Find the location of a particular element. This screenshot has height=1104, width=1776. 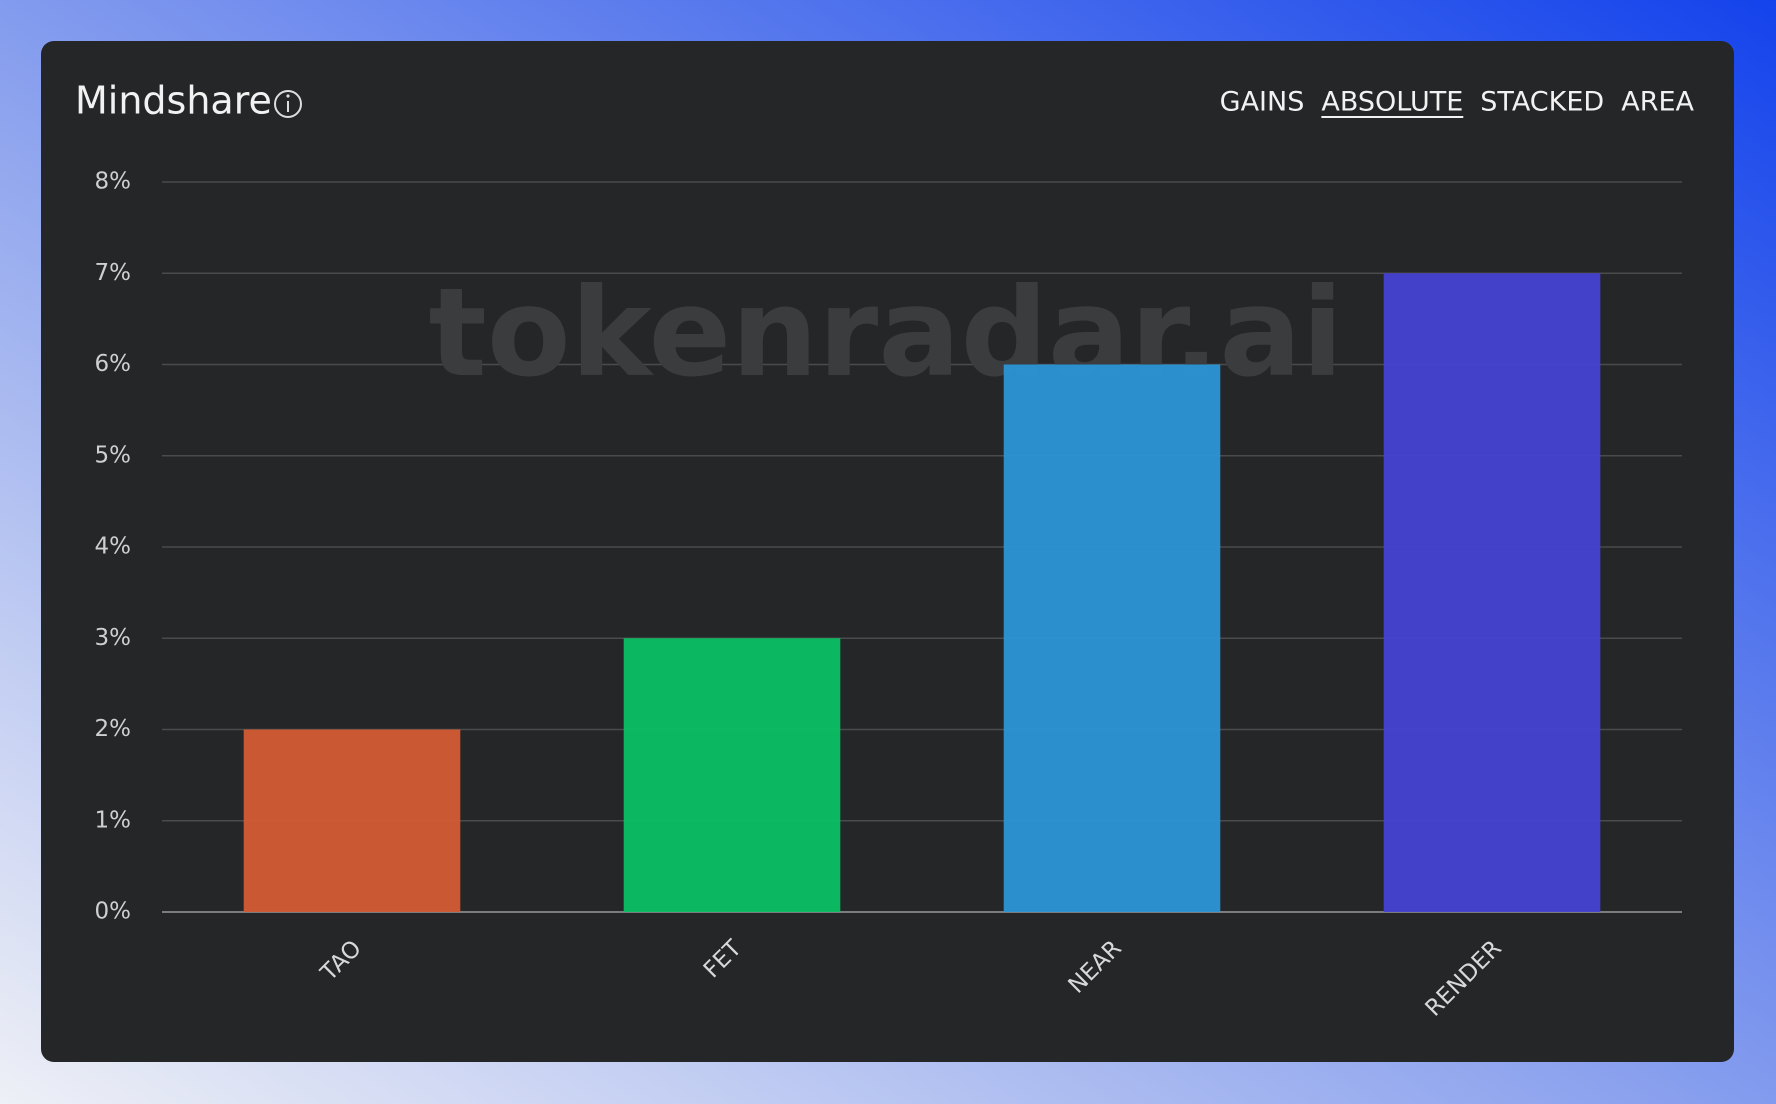

y-tick-label: 0% is located at coordinates (113, 912).